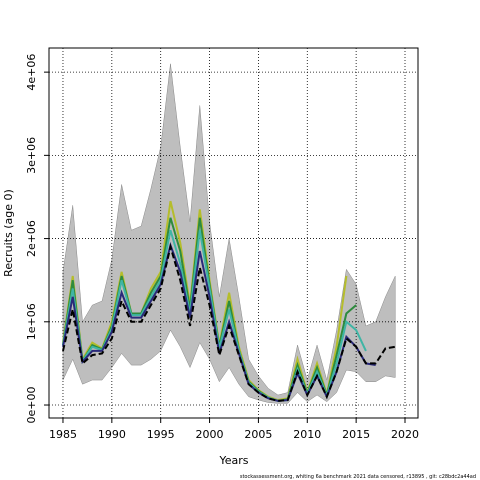  I want to click on x-tick-label: 1985, so click(63, 434).